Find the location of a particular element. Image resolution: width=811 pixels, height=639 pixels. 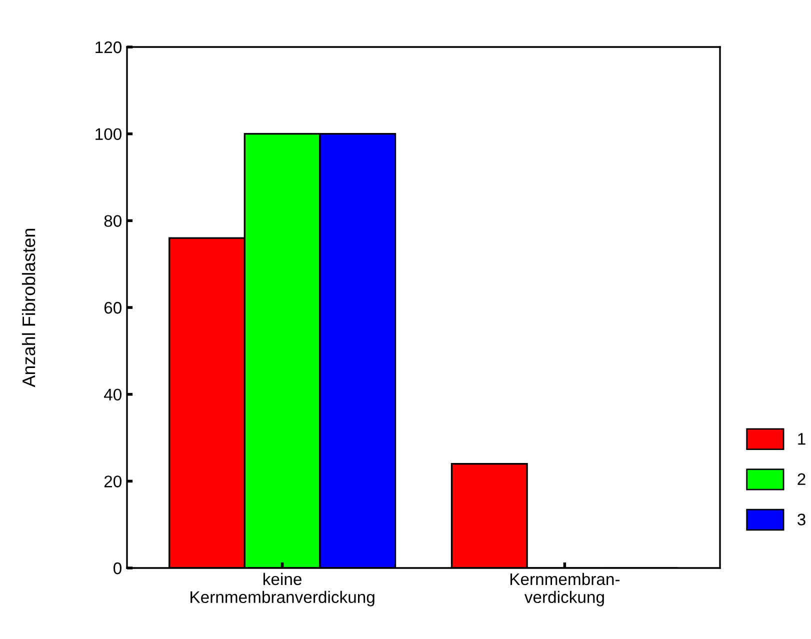

y-tick-label: 60 is located at coordinates (113, 308).